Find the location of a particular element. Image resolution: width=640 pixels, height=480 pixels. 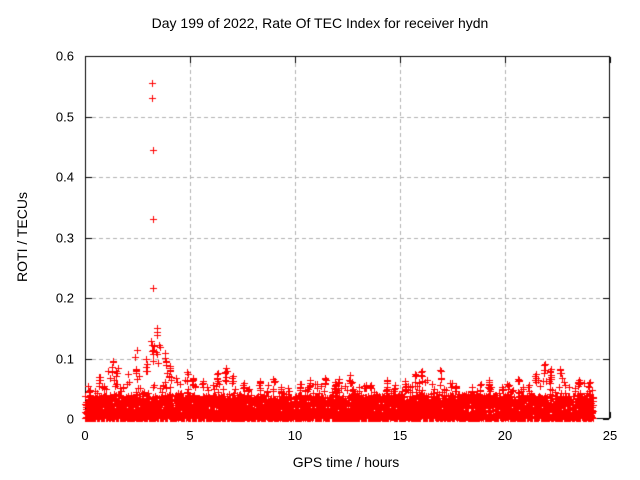

x-tick-label: 20 is located at coordinates (505, 435).